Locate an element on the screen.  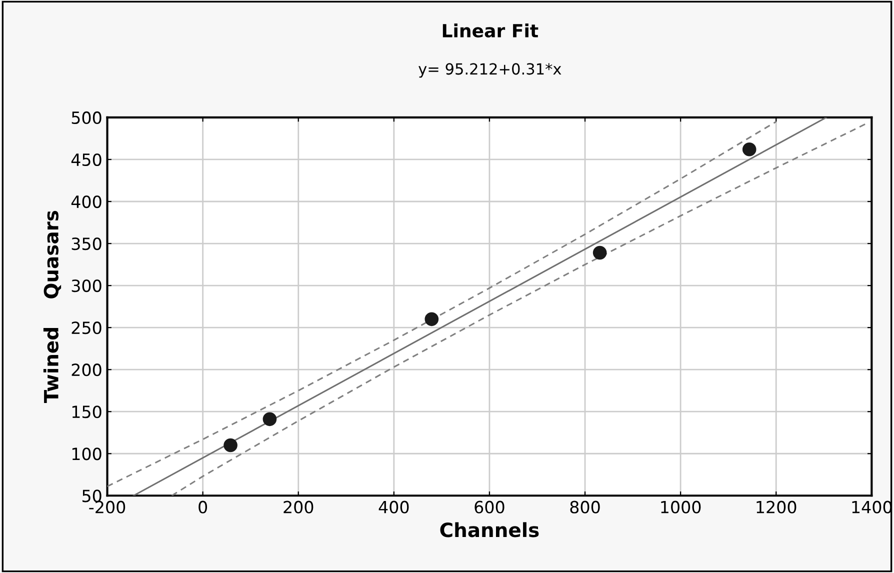
y-tick-label: 500 is located at coordinates (87, 117).